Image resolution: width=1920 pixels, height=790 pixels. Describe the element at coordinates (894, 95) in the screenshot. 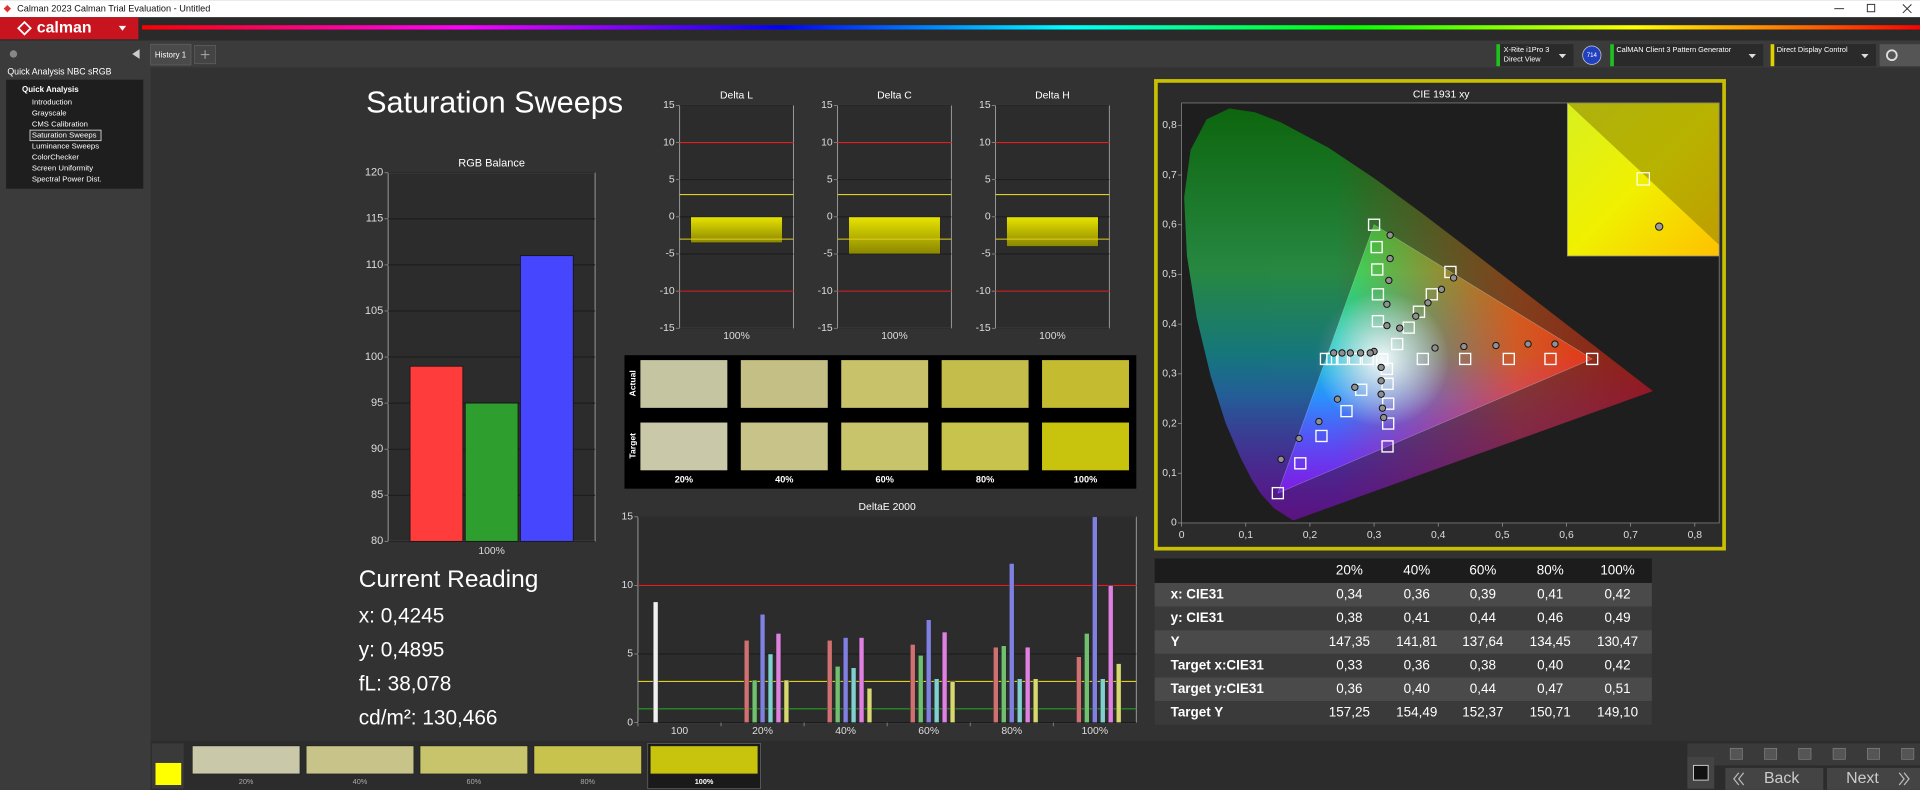

I see `chart-title: Delta C` at that location.